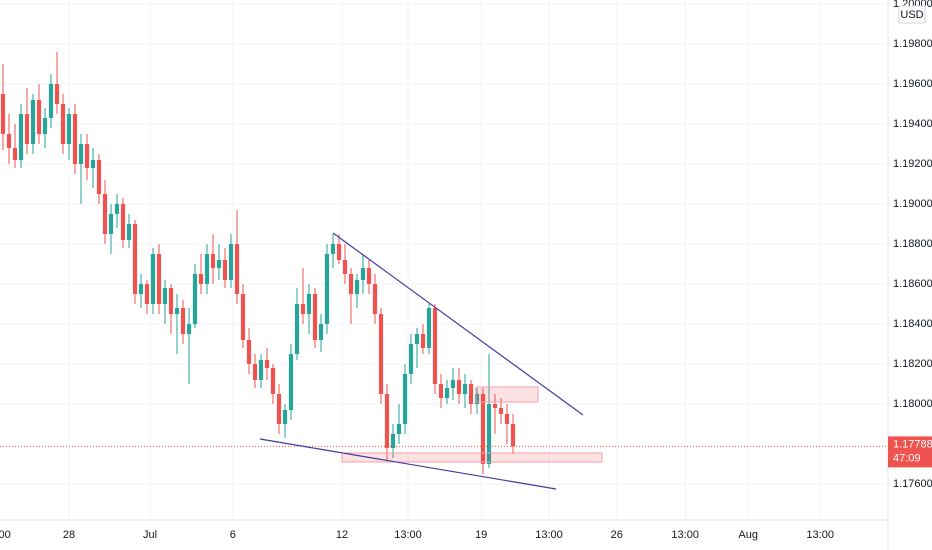 This screenshot has width=932, height=550. What do you see at coordinates (912, 44) in the screenshot?
I see `y-tick-label: 1.19800` at bounding box center [912, 44].